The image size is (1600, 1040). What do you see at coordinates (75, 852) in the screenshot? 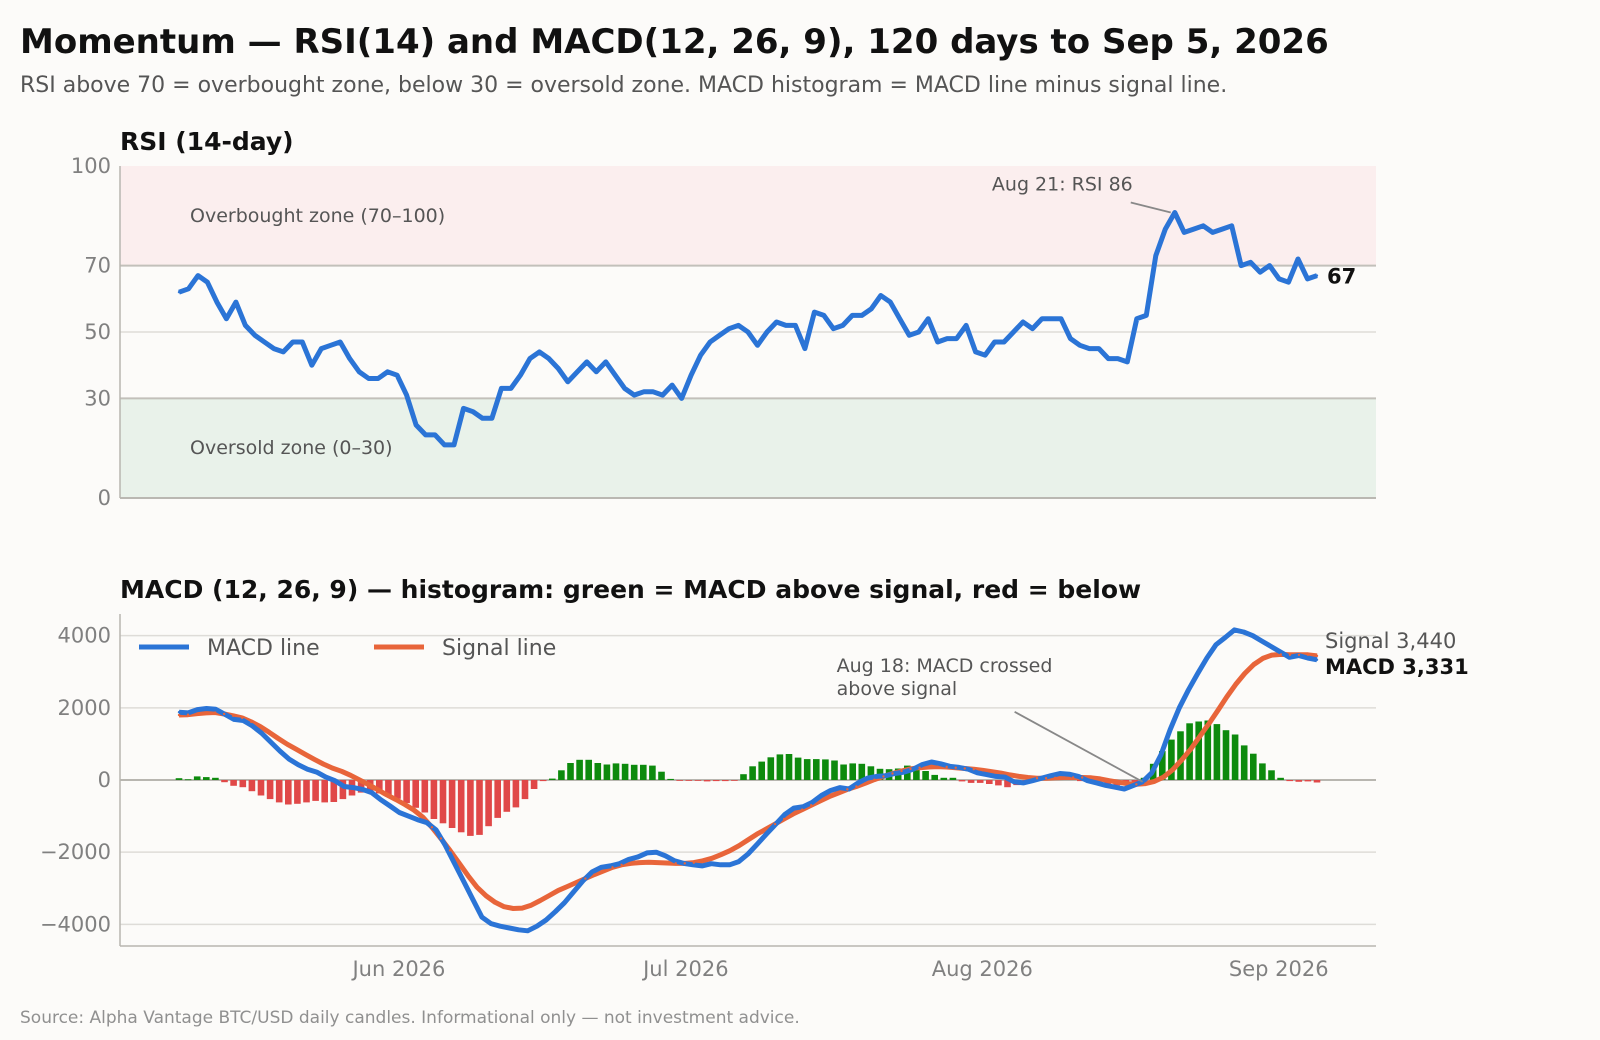
I see `macd-y-tick-label: −2000` at bounding box center [75, 852].